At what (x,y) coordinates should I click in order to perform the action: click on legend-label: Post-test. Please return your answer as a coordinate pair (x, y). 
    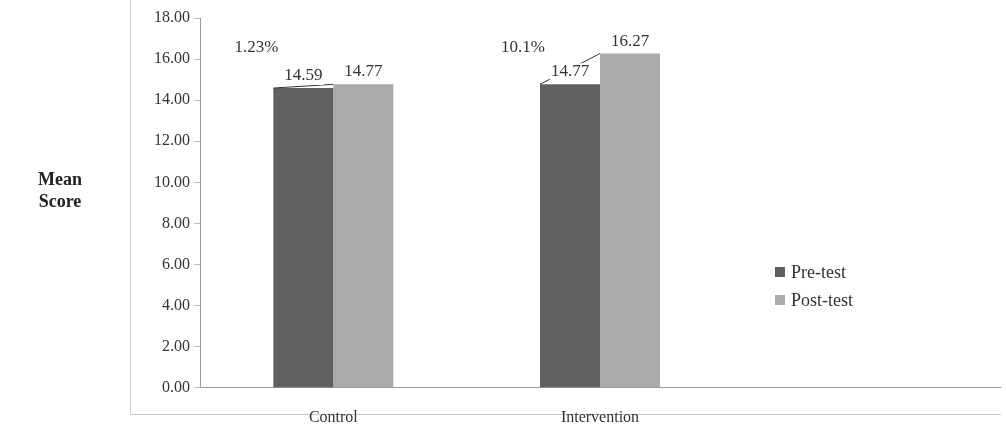
    Looking at the image, I should click on (822, 300).